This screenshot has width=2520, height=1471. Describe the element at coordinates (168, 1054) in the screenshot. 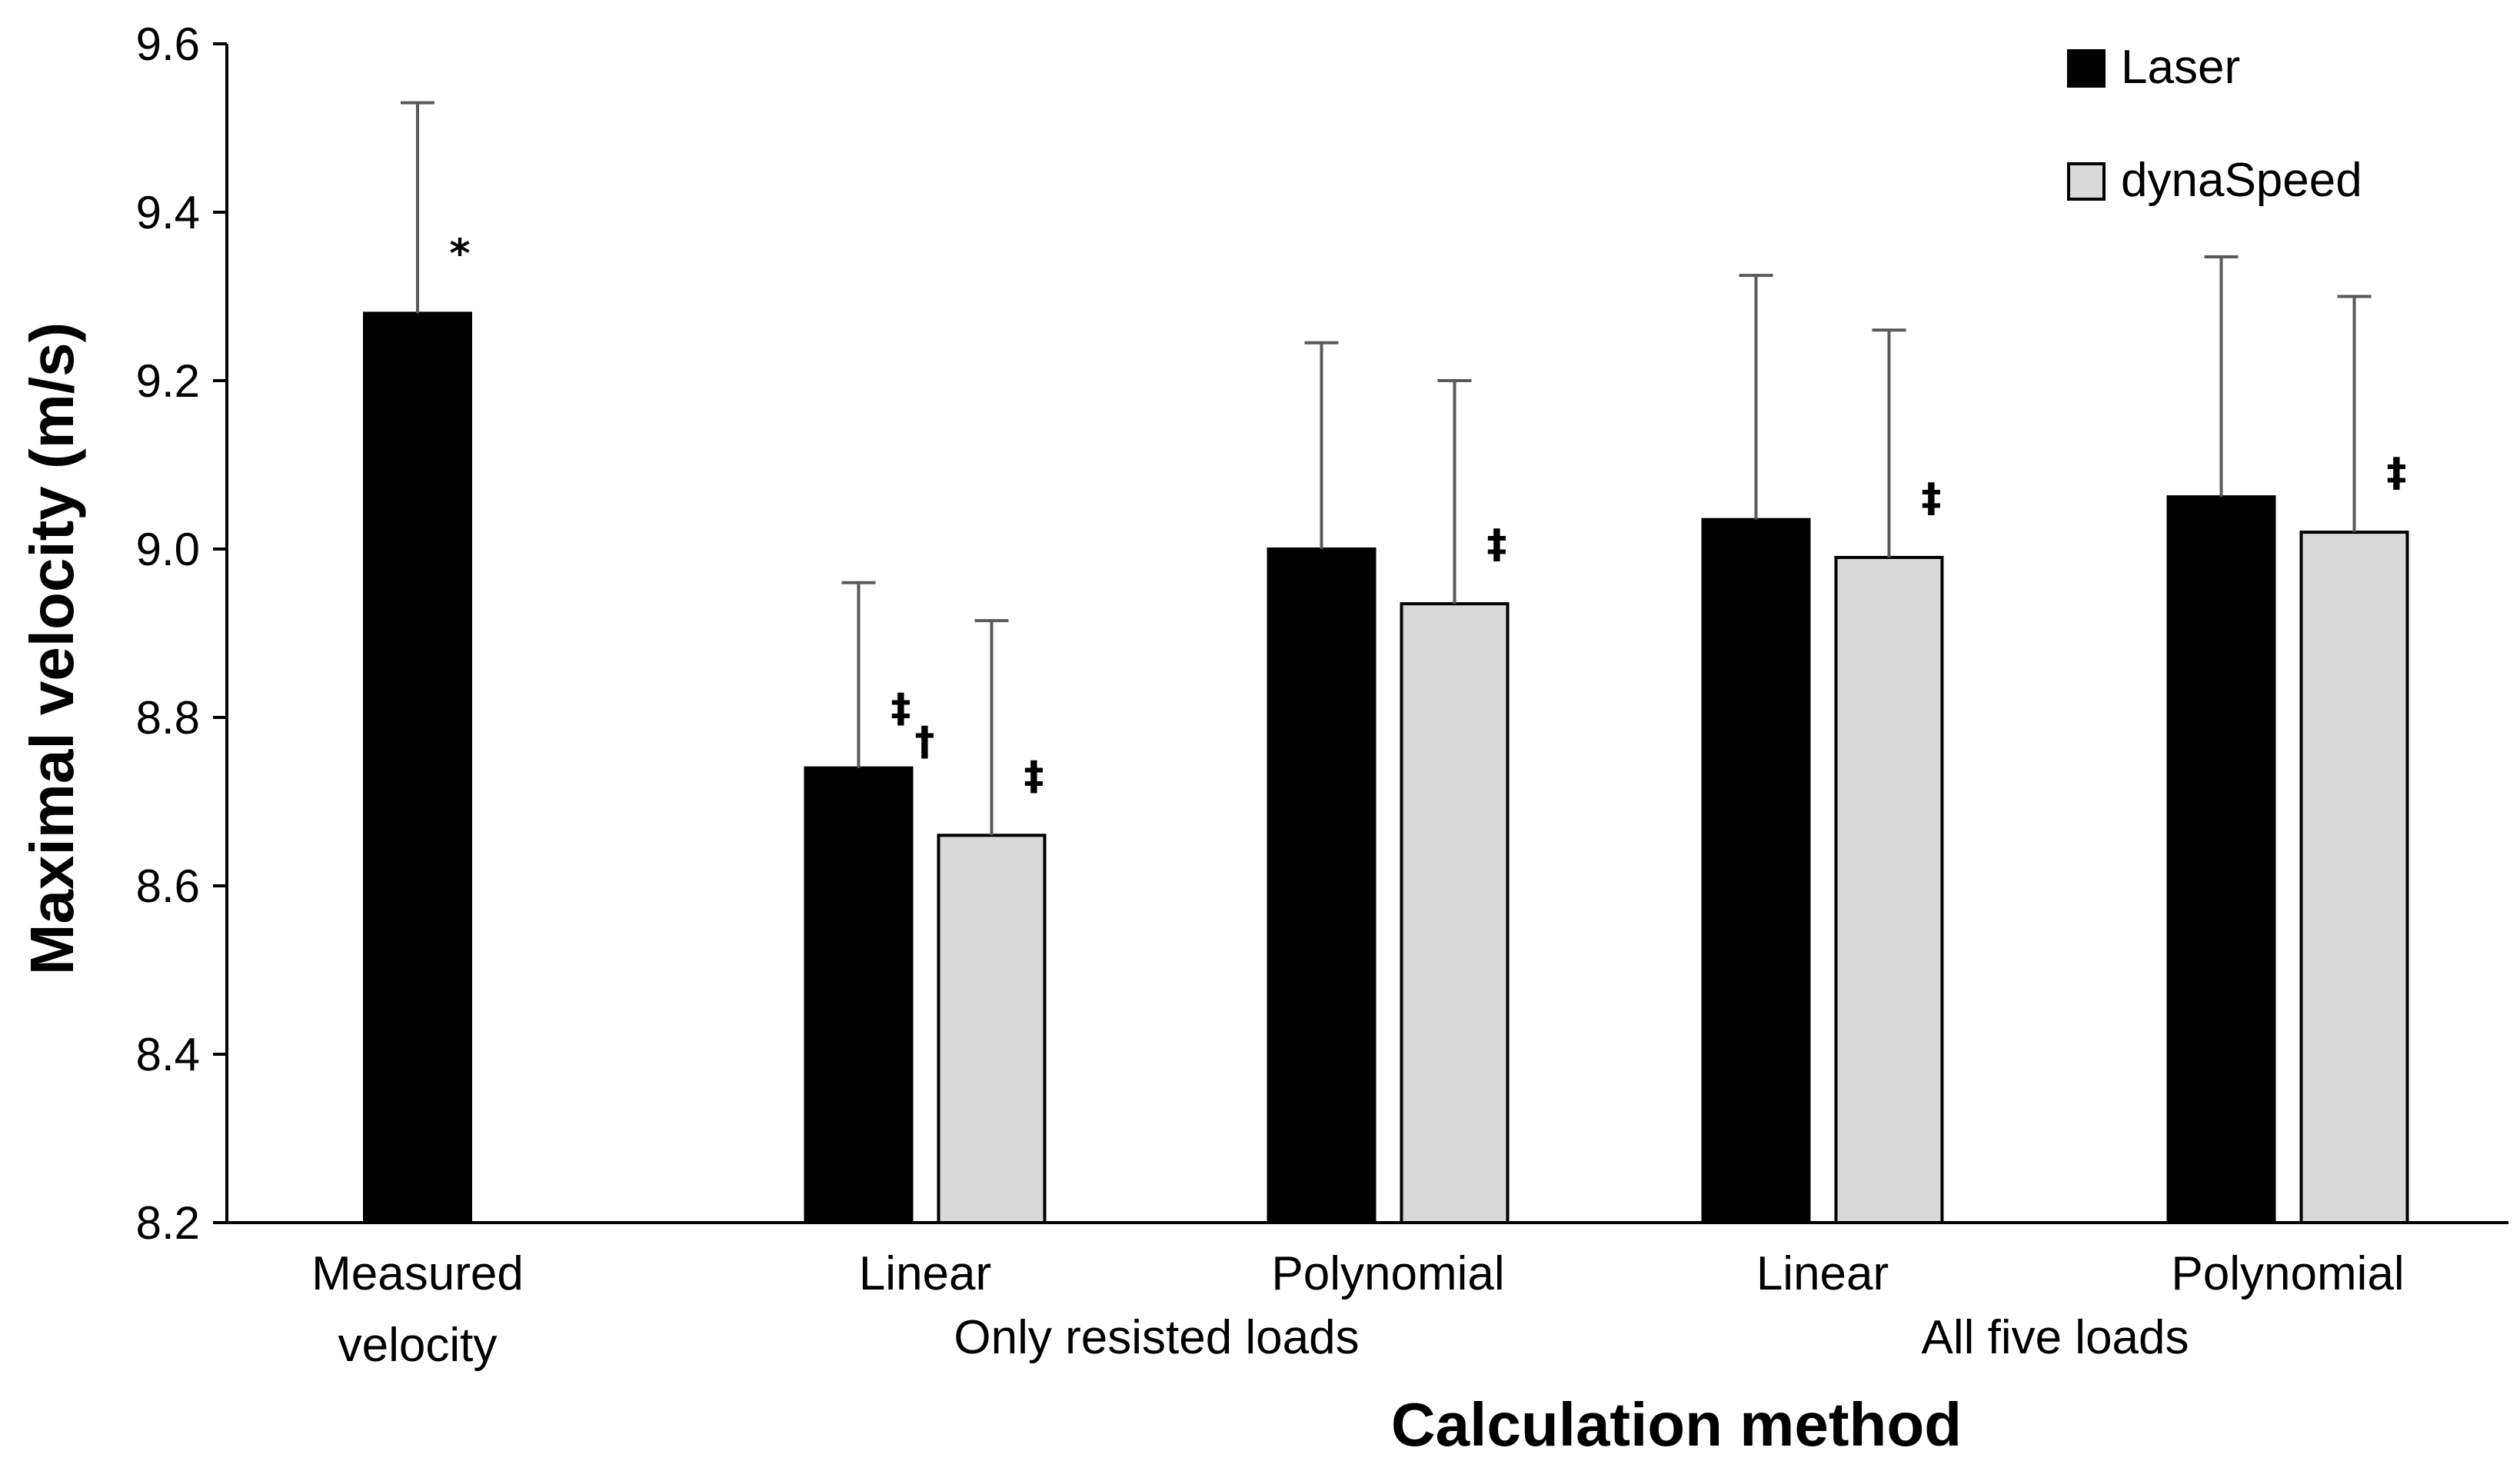

I see `y-tick-label: 8.4` at that location.